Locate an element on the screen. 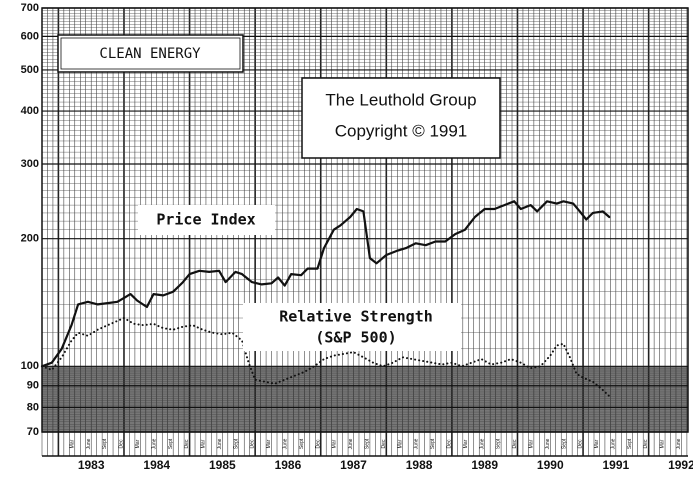 The width and height of the screenshot is (693, 483). annotation: Copyright © 1991 is located at coordinates (401, 130).